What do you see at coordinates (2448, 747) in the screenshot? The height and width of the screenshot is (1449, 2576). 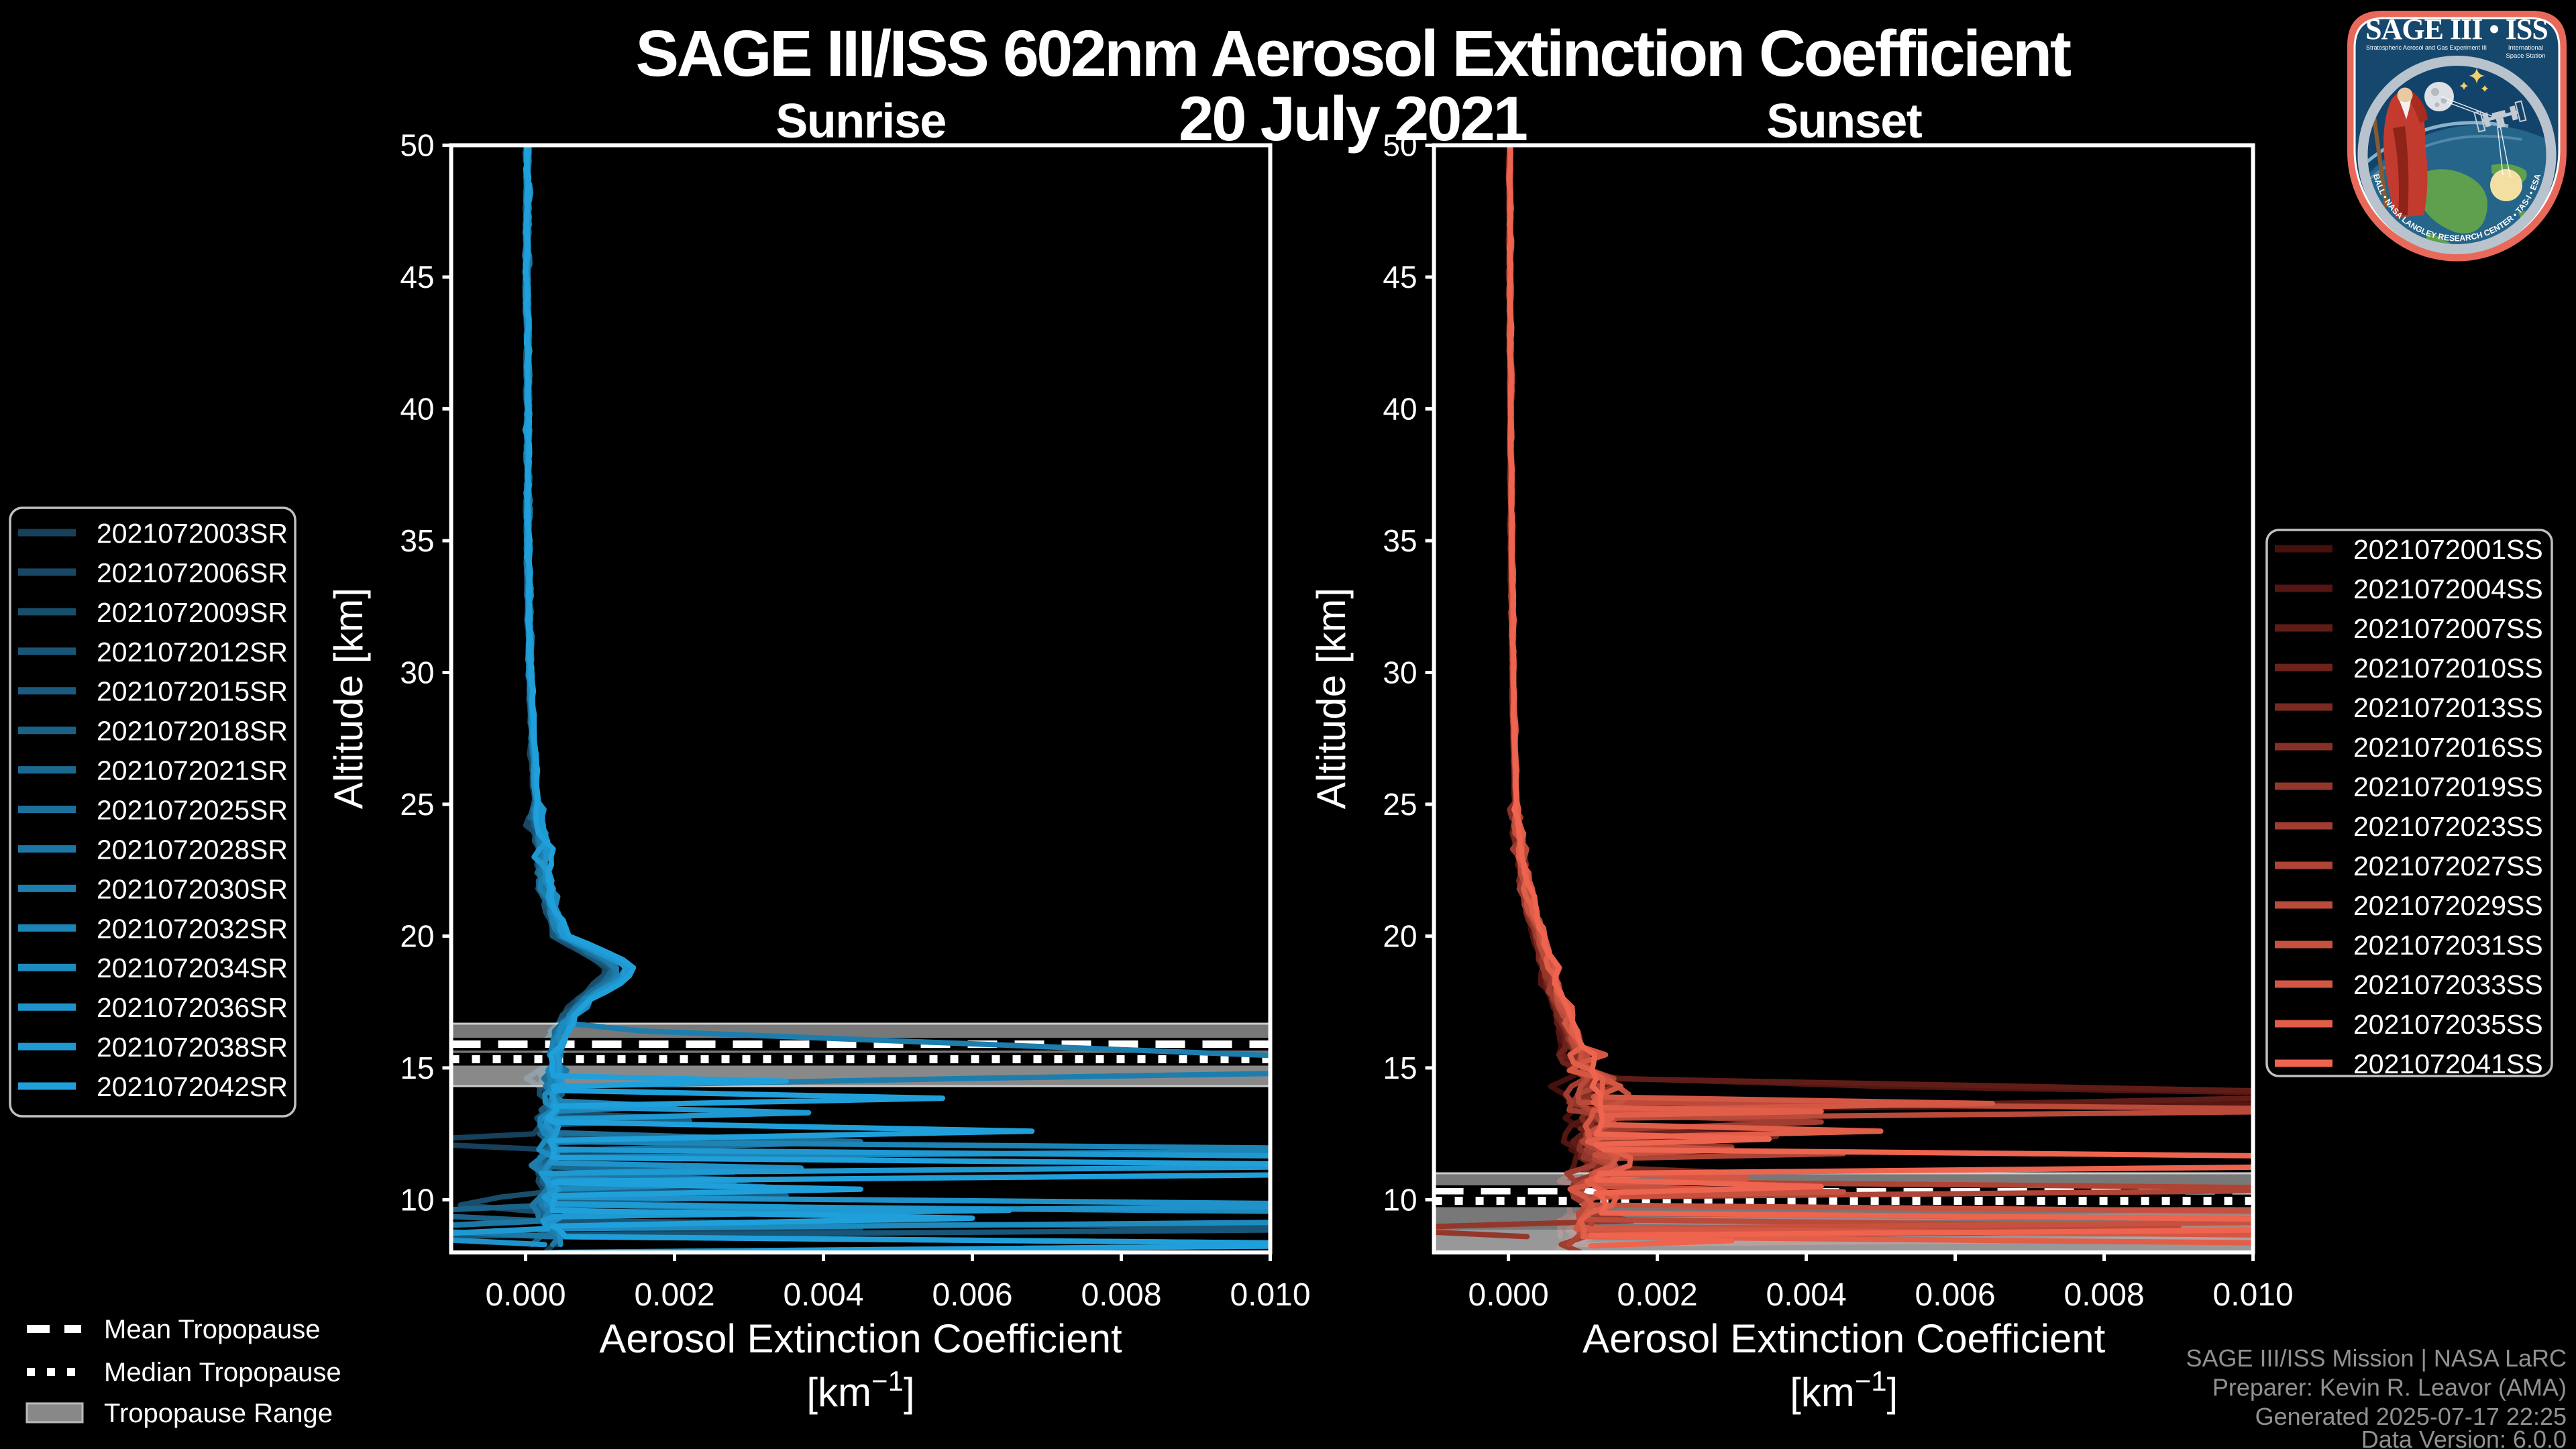 I see `svg-text: 2021072016SS` at bounding box center [2448, 747].